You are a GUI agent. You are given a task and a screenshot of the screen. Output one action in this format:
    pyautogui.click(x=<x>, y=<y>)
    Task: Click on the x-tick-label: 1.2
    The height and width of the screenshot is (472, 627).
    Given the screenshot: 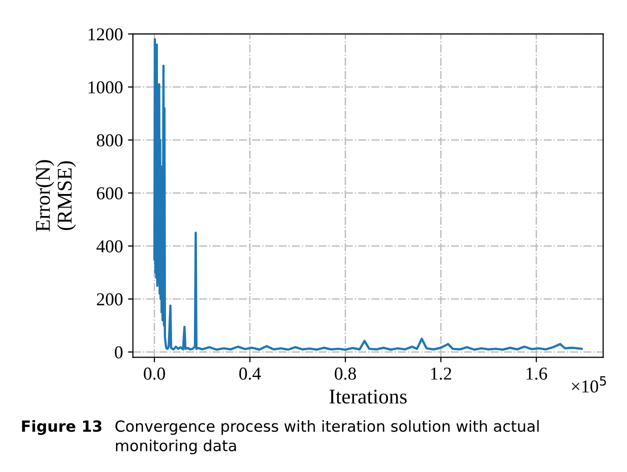 What is the action you would take?
    pyautogui.click(x=441, y=374)
    